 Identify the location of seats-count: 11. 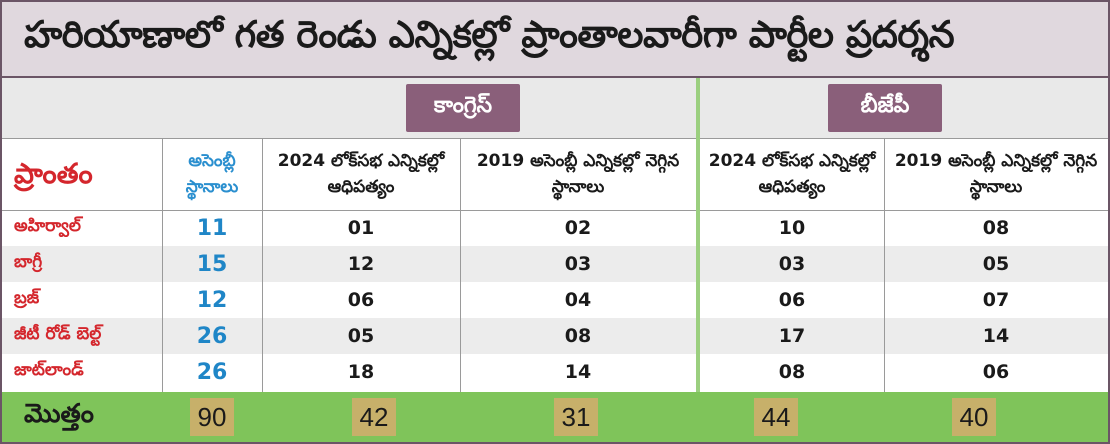
(212, 228).